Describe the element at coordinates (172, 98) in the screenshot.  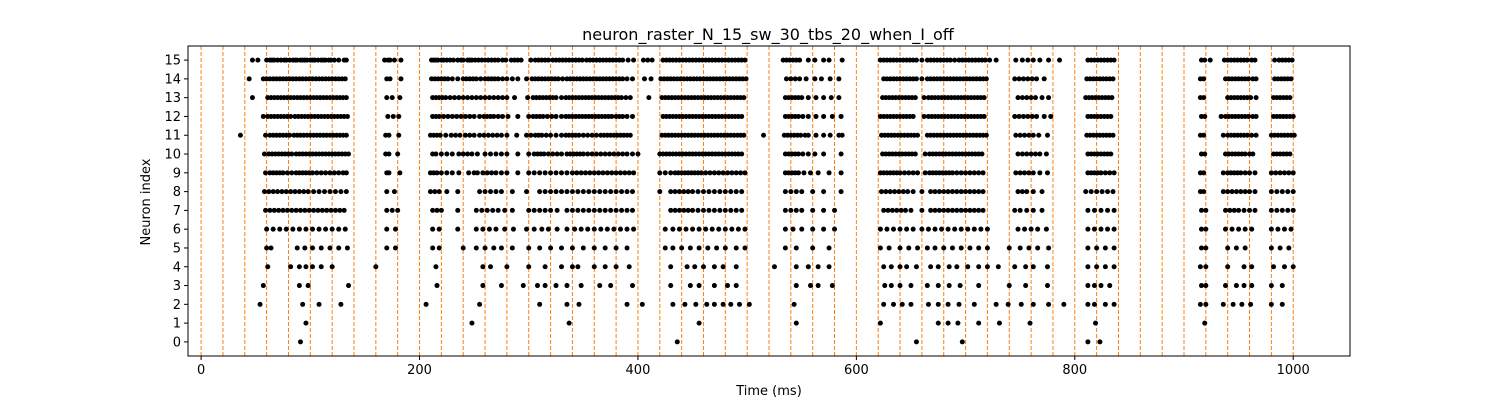
I see `y-tick-label: 13` at that location.